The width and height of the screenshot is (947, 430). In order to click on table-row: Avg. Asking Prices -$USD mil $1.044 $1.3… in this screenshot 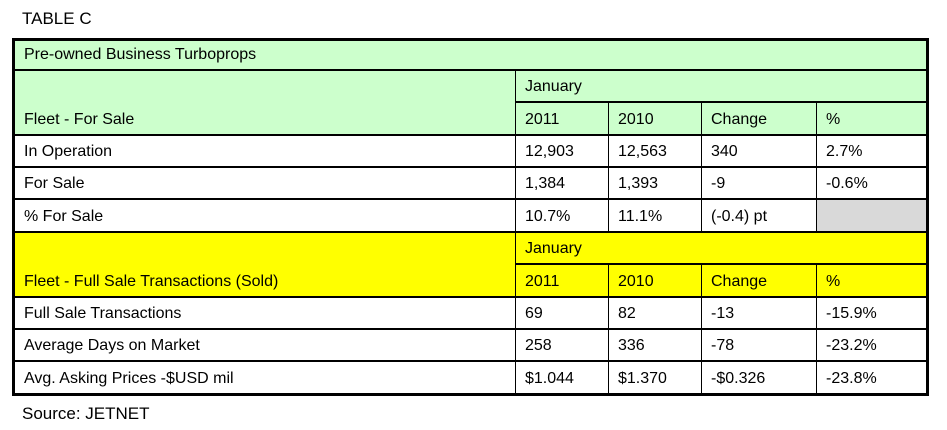, I will do `click(471, 377)`.